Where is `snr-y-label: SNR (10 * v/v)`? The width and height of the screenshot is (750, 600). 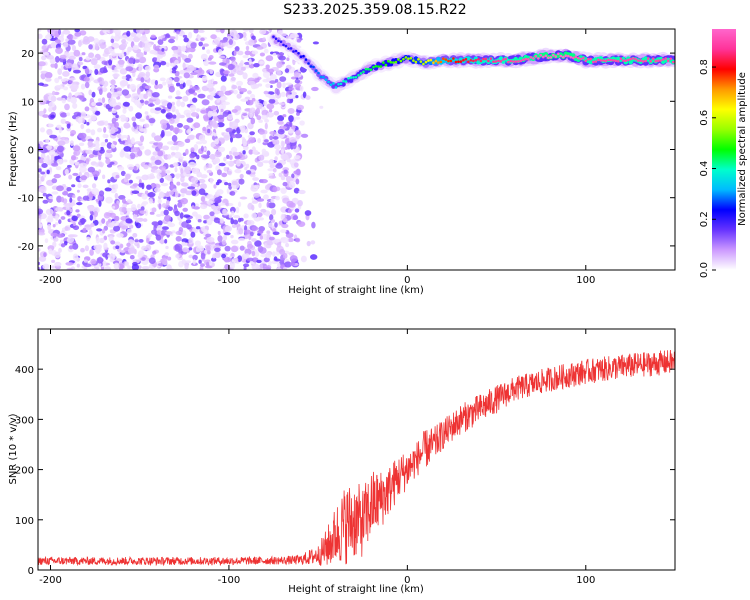
snr-y-label: SNR (10 * v/v) is located at coordinates (13, 448).